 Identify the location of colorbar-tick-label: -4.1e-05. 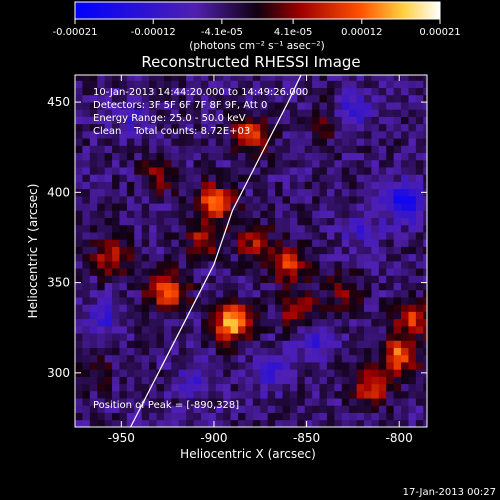
(222, 32).